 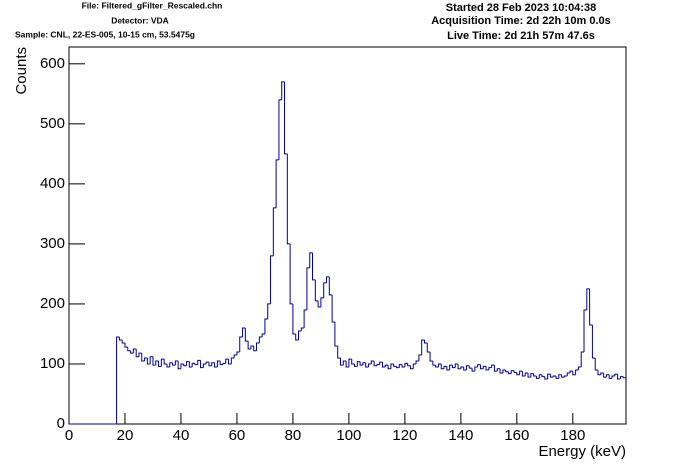 What do you see at coordinates (52, 363) in the screenshot?
I see `y-tick-label: 100` at bounding box center [52, 363].